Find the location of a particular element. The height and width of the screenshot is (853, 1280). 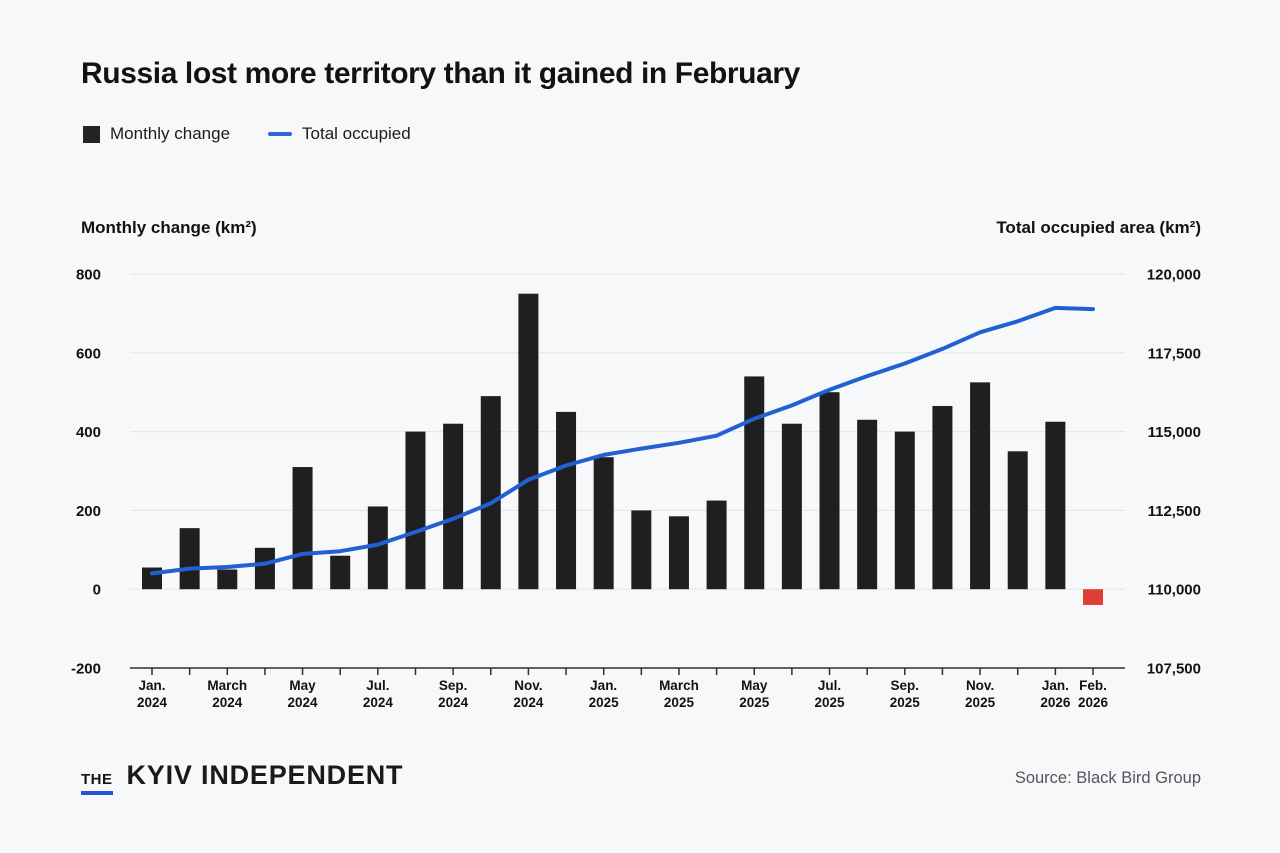

kyiv-independent-logo: THE KYIV INDEPENDENT is located at coordinates (242, 777).